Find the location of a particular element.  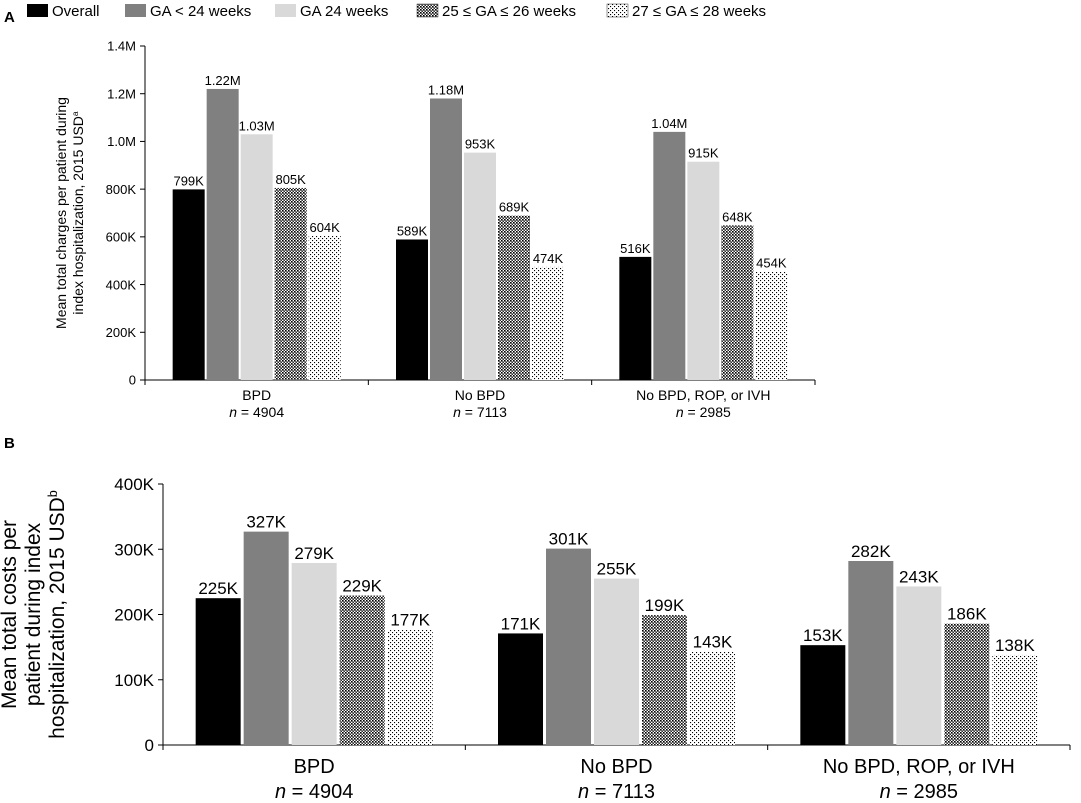

bar-value-label: 143K is located at coordinates (713, 642).